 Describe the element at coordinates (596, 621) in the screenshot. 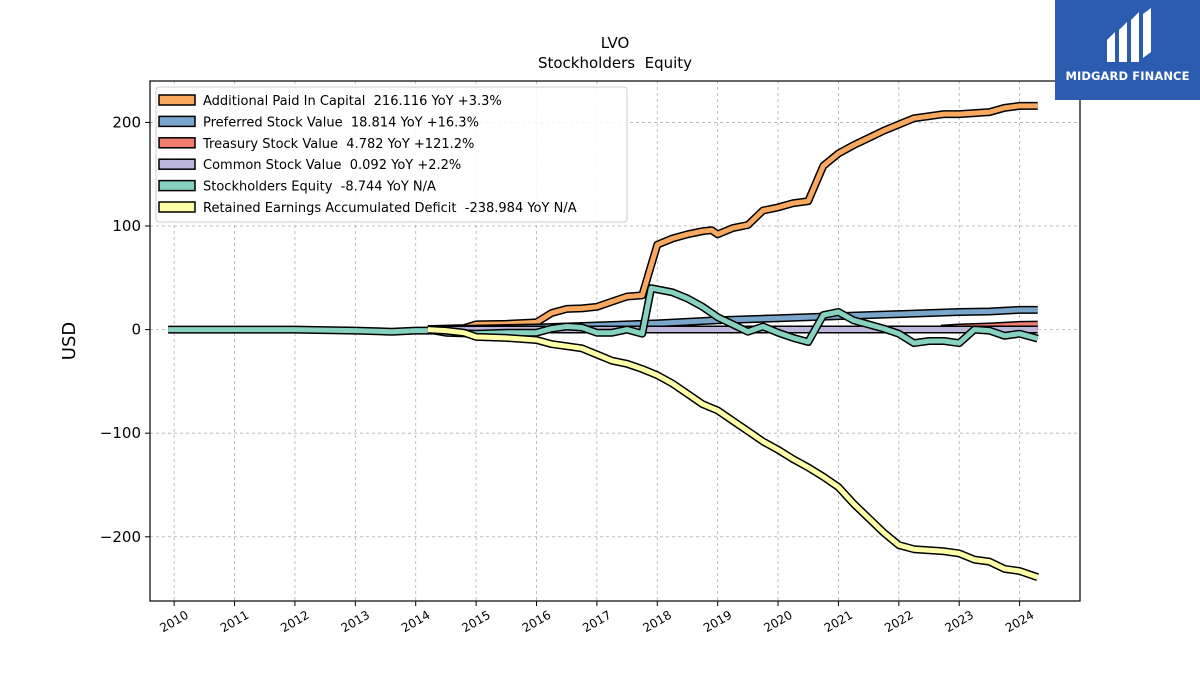

I see `x-tick-label: 2017` at that location.